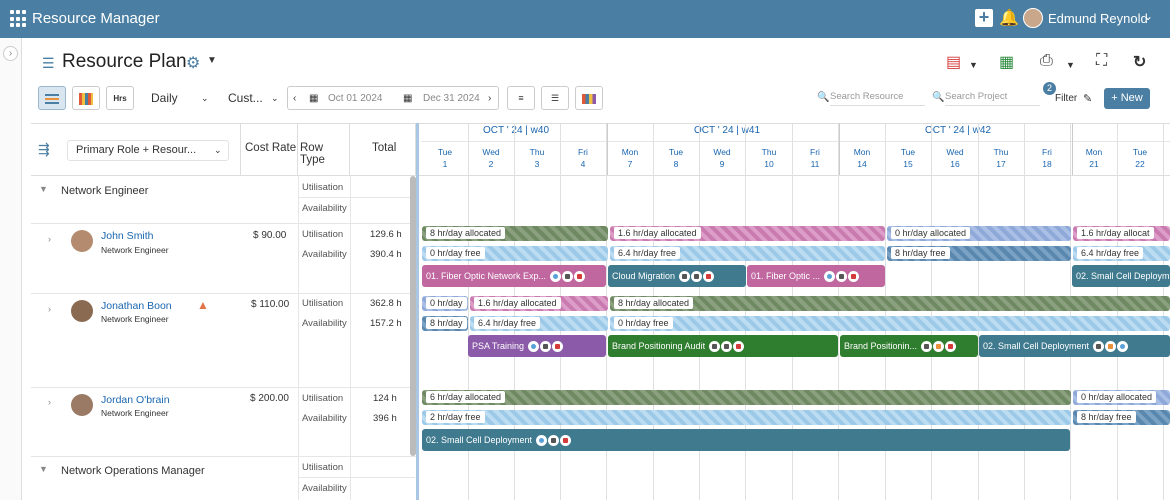 The width and height of the screenshot is (1170, 500). I want to click on date-to-field: Dec 31 2024, so click(451, 98).